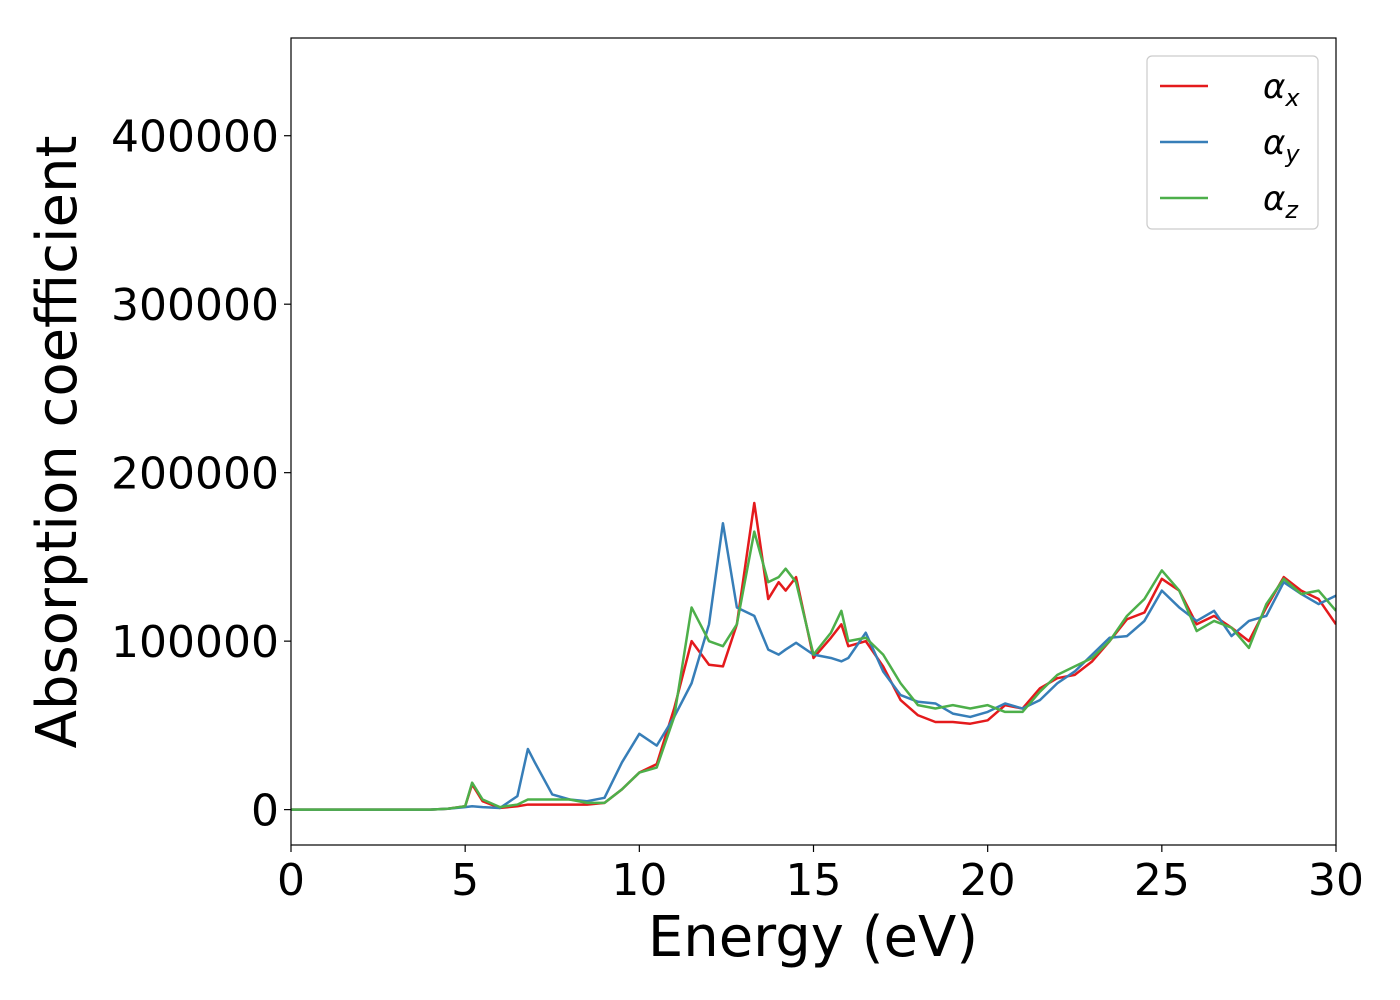 This screenshot has width=1400, height=1000. I want to click on legend-label: αy, so click(1281, 145).